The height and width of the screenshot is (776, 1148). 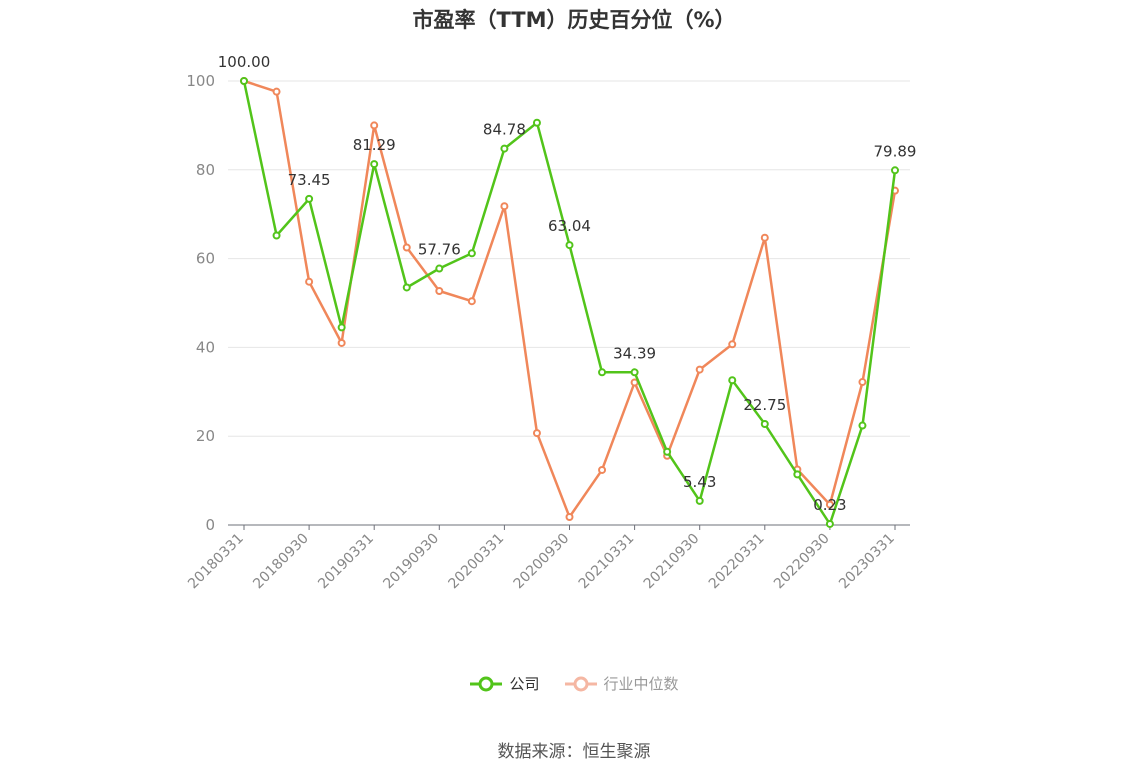 I want to click on x-tick-label: 20180930, so click(x=281, y=562).